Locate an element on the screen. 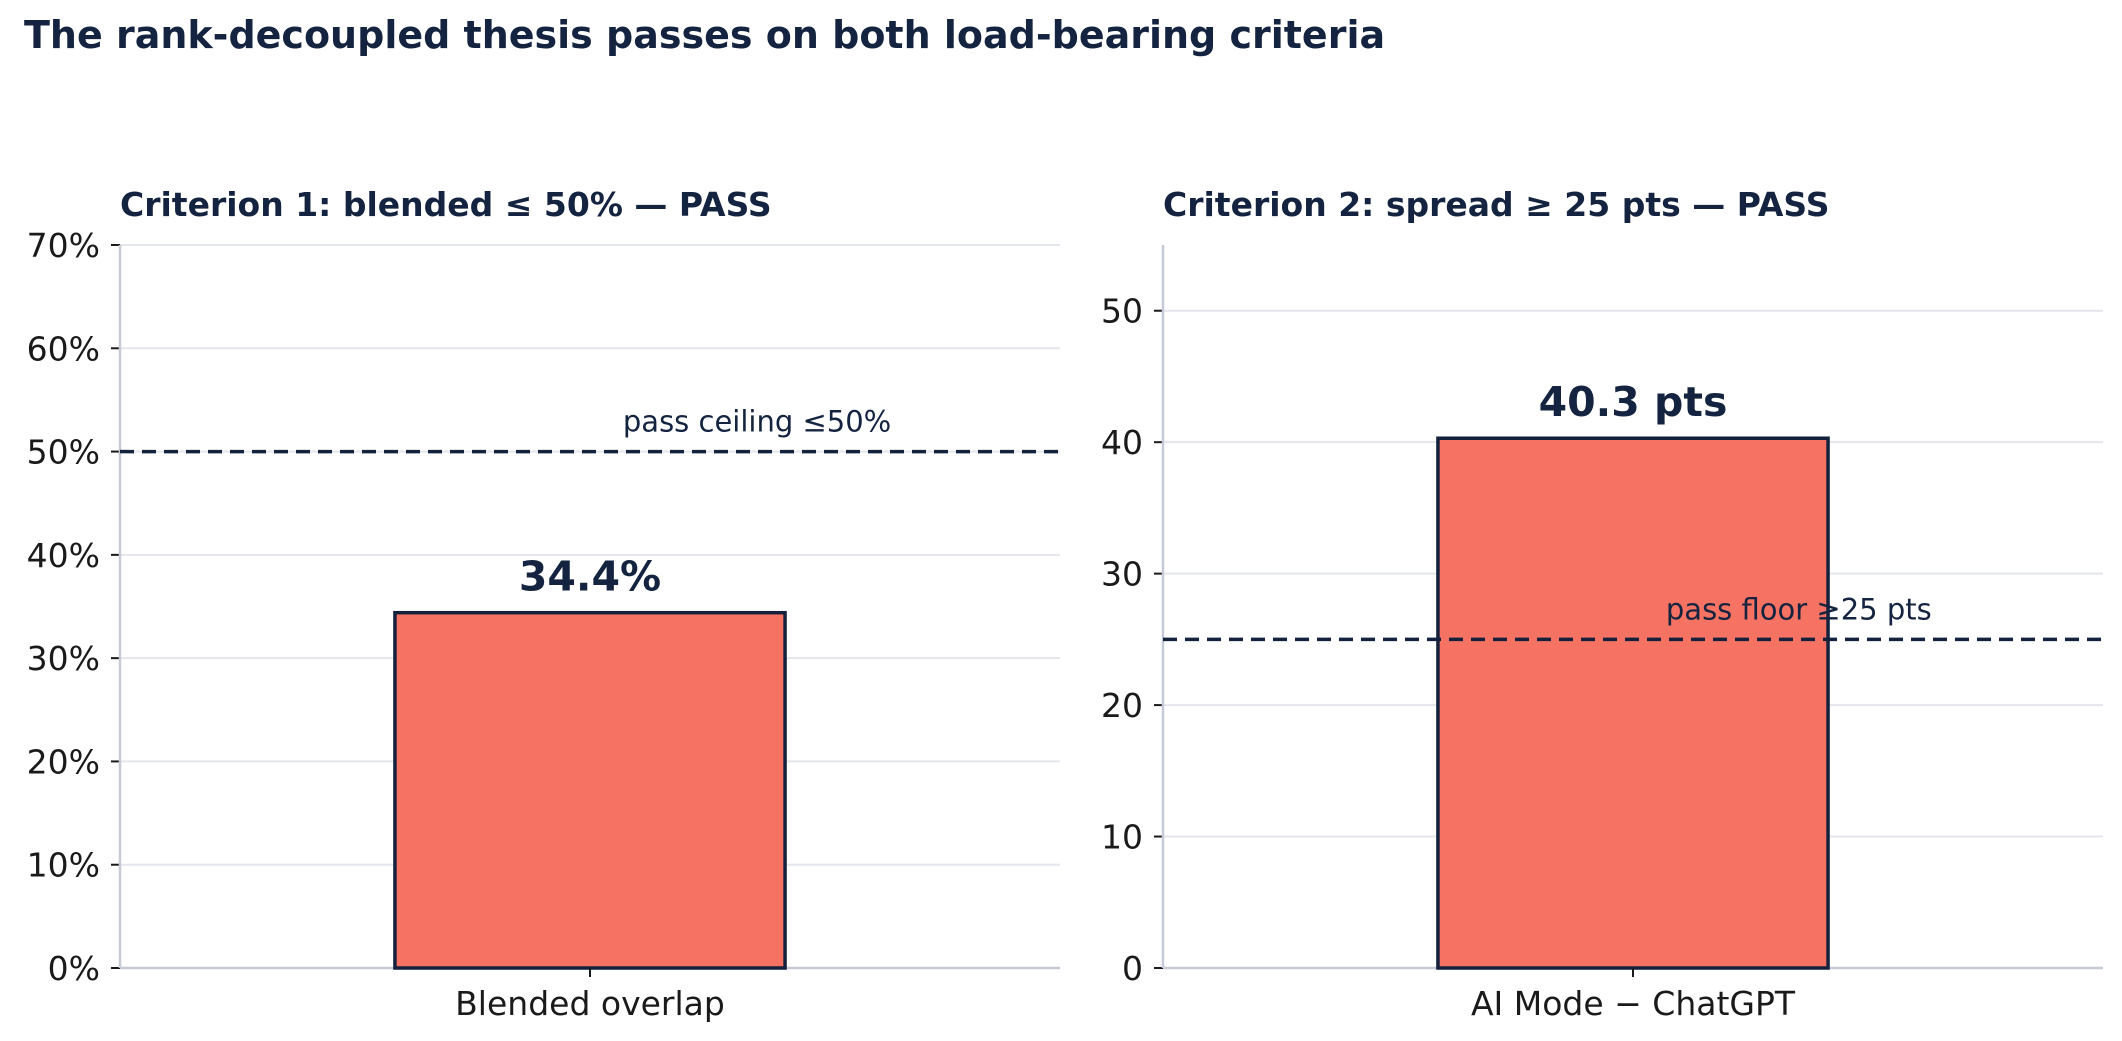 This screenshot has height=1041, width=2122. bar-value-label: 40.3 pts is located at coordinates (1633, 402).